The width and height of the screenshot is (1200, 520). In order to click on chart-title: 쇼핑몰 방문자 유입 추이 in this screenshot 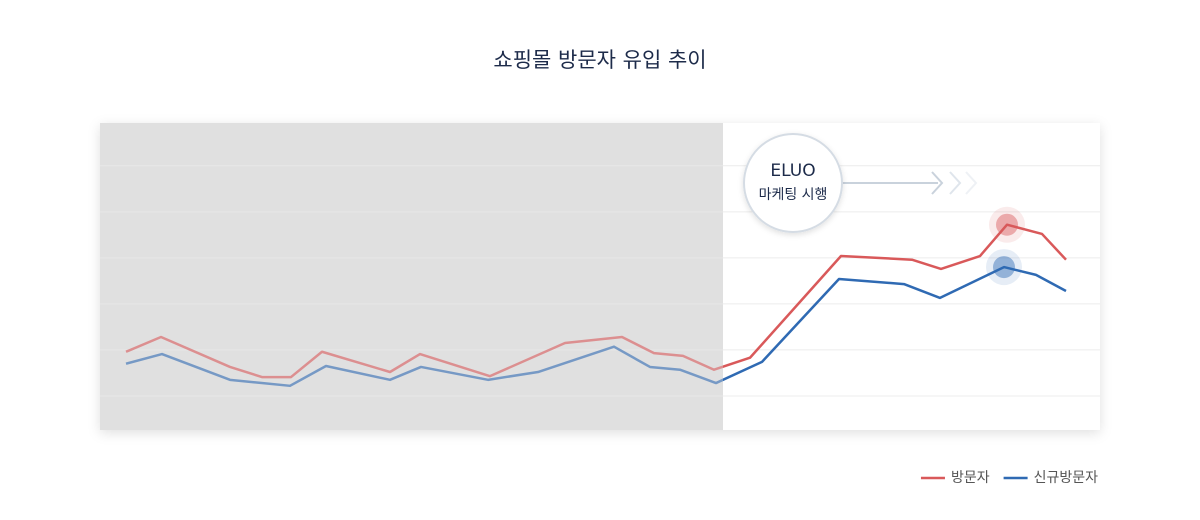, I will do `click(599, 60)`.